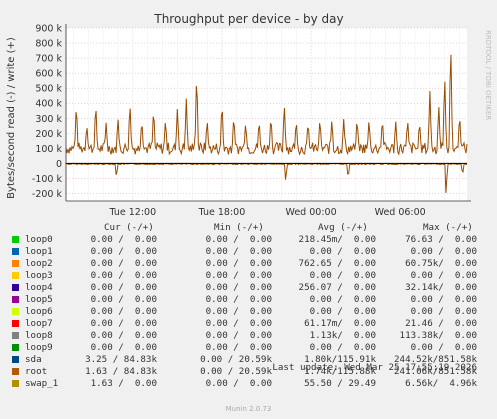 The width and height of the screenshot is (497, 419). What do you see at coordinates (438, 335) in the screenshot?
I see `max-value: 113.38k/ 0.00` at bounding box center [438, 335].